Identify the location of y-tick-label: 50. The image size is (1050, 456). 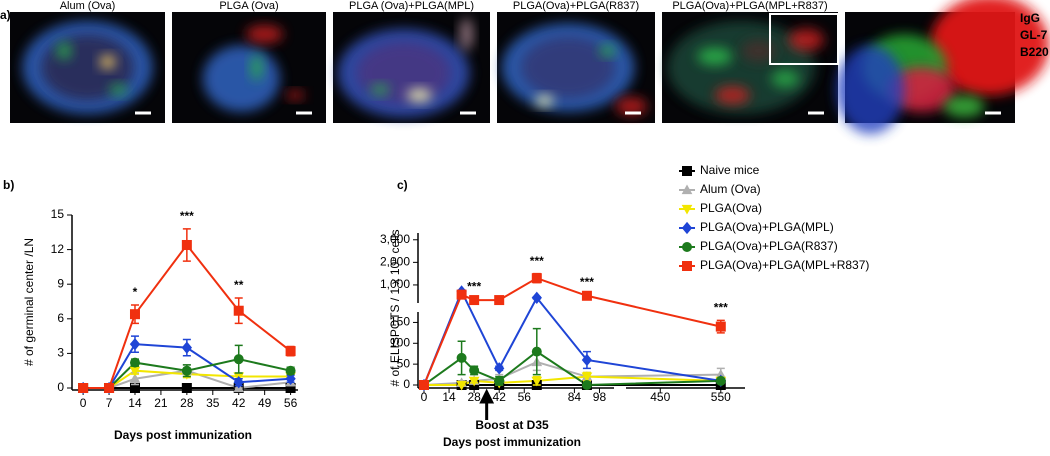
(404, 363).